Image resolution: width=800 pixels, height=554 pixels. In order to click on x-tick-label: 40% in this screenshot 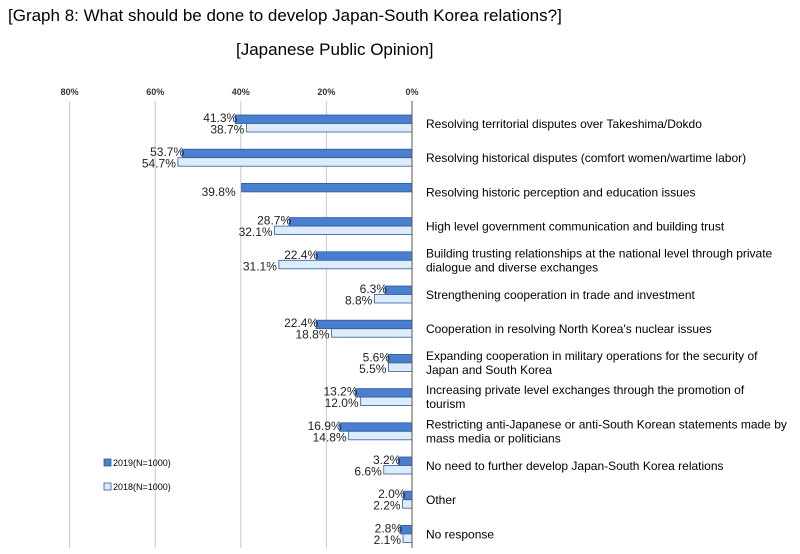, I will do `click(241, 92)`.